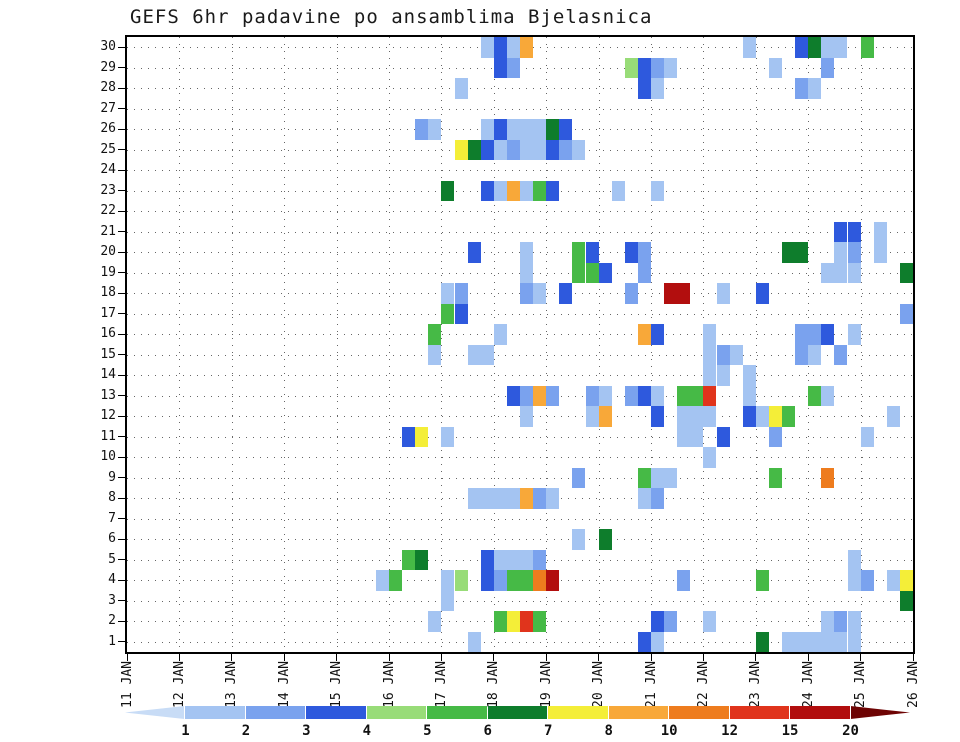  Describe the element at coordinates (389, 684) in the screenshot. I see `x-tick-label-text: 16 JAN` at that location.